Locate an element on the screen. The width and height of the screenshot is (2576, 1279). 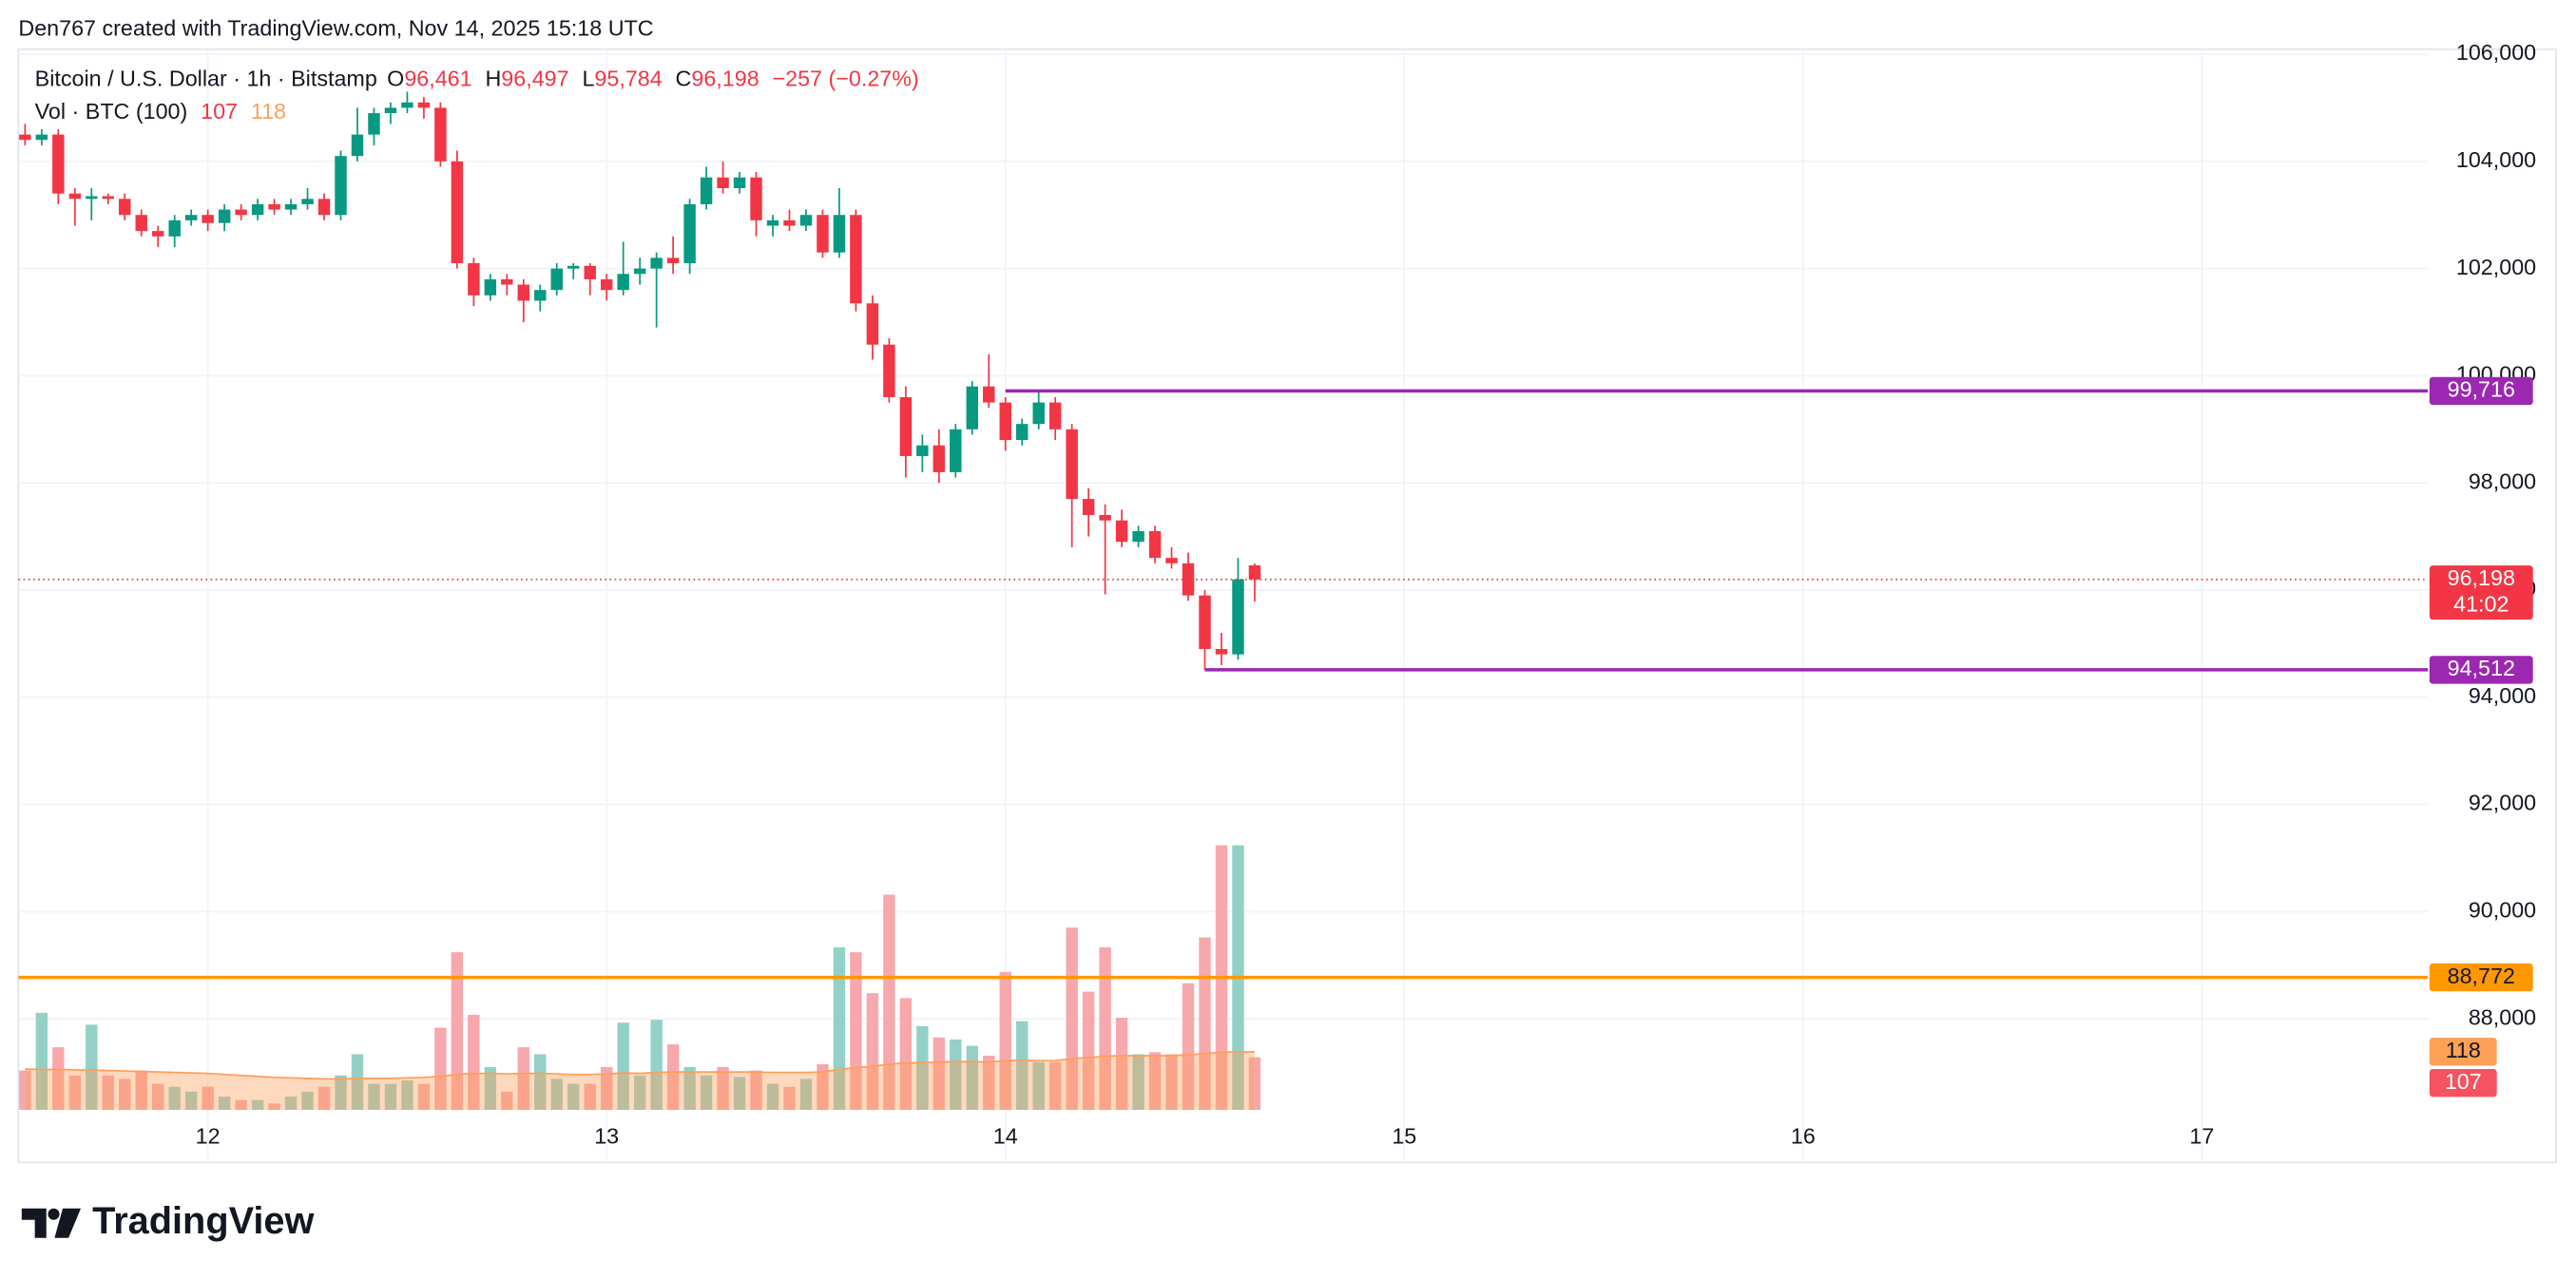
level-badge-bg is located at coordinates (2481, 391).